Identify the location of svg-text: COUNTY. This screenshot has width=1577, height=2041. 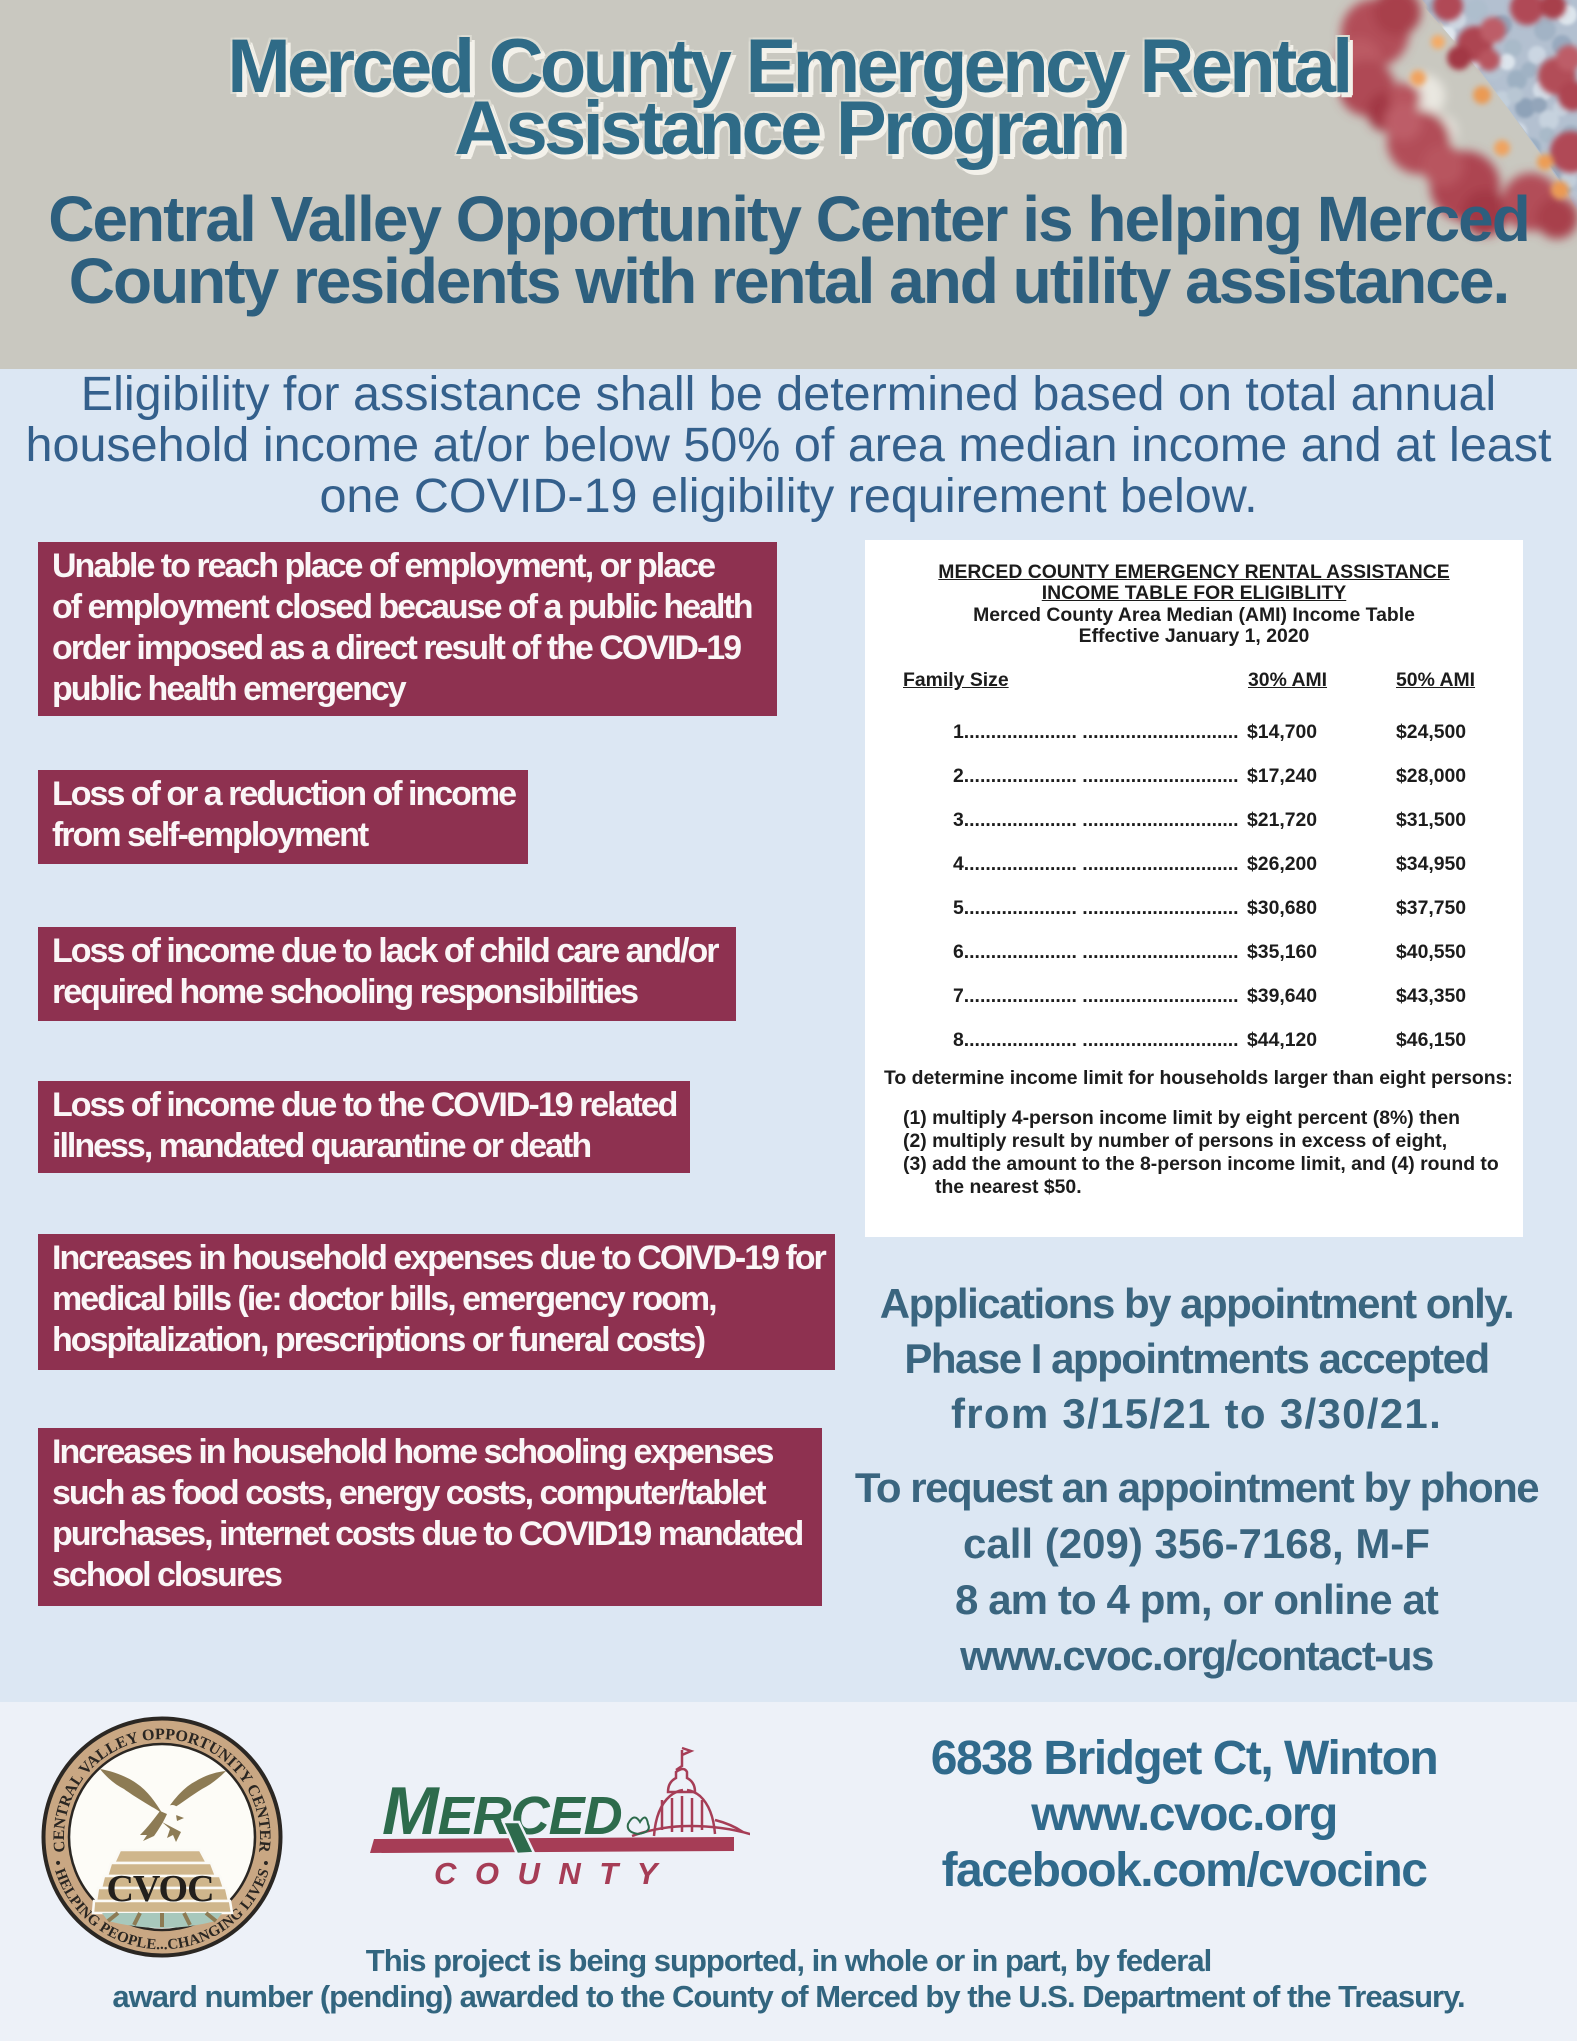
(555, 1873).